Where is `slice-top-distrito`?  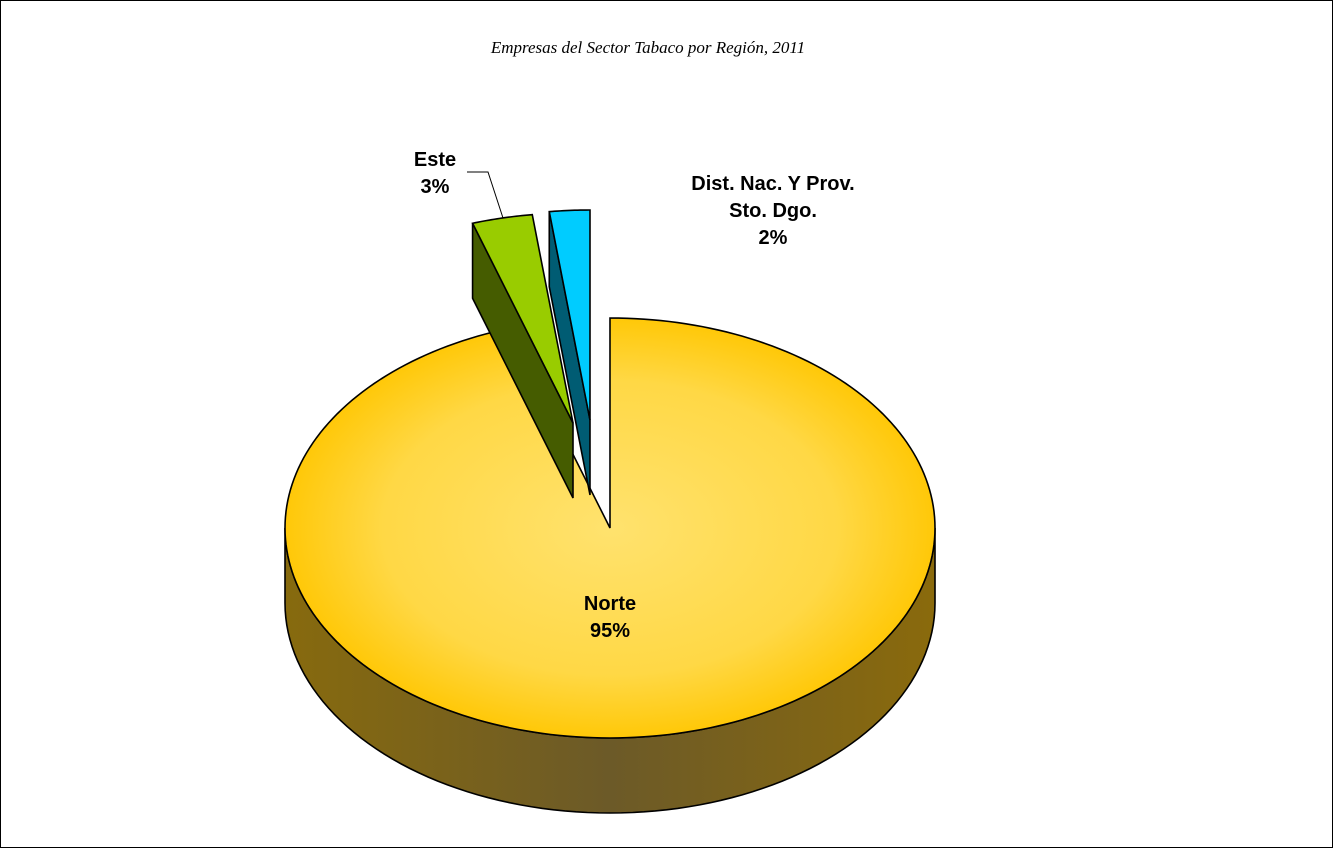
slice-top-distrito is located at coordinates (569, 315).